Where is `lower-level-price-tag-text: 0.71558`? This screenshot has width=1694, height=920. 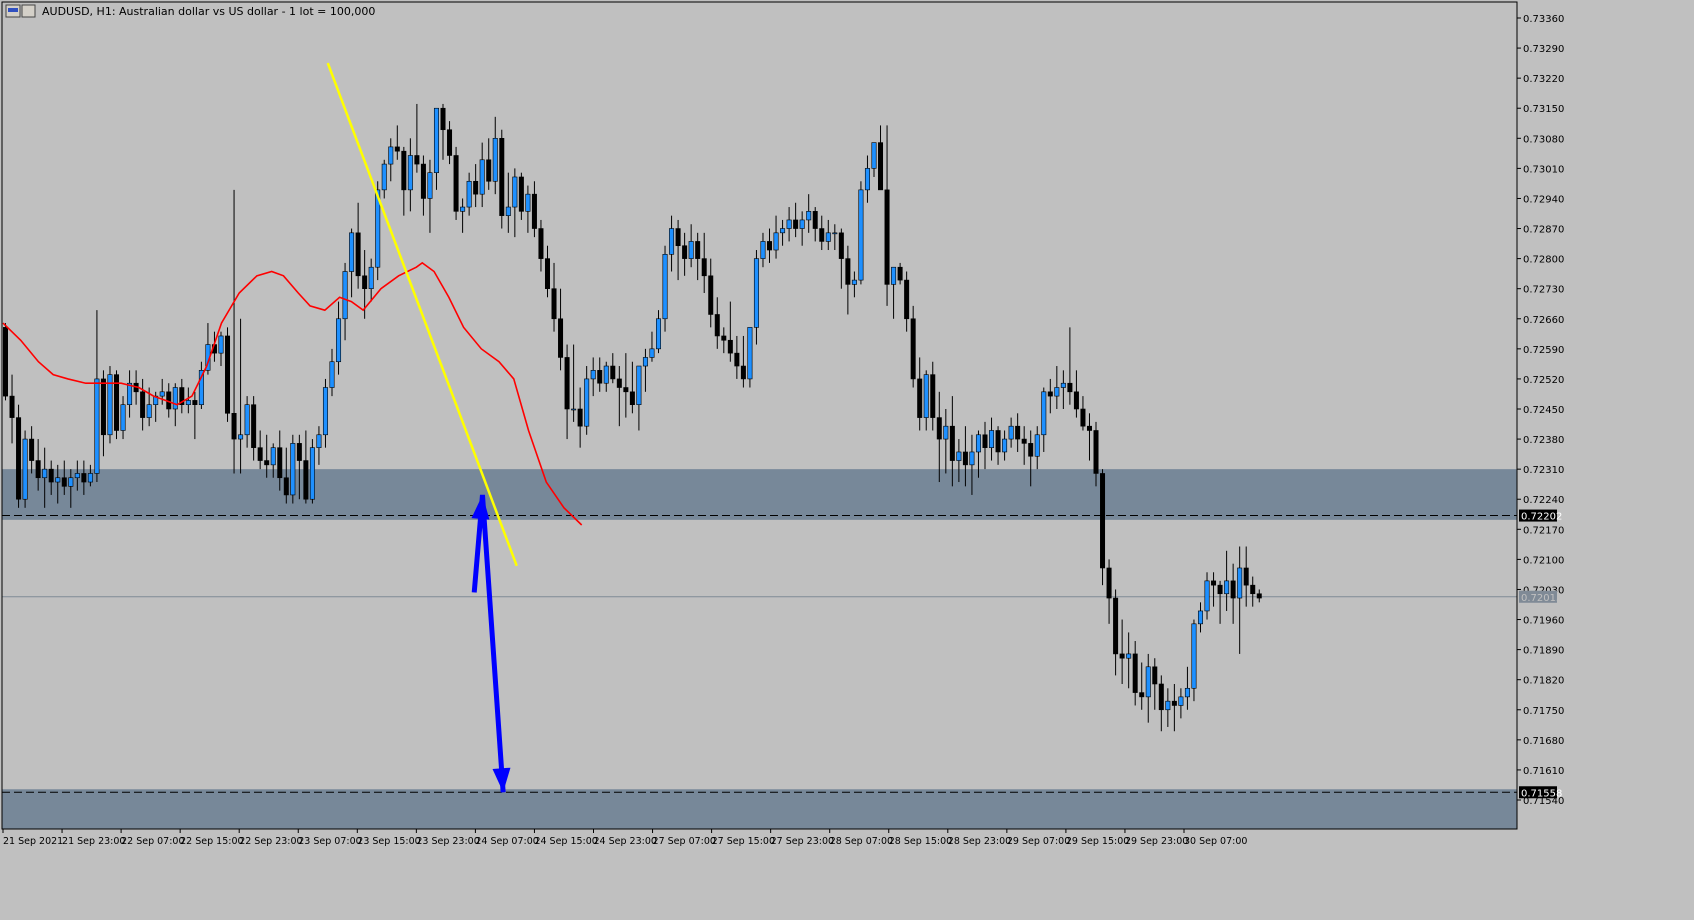 lower-level-price-tag-text: 0.71558 is located at coordinates (1541, 793).